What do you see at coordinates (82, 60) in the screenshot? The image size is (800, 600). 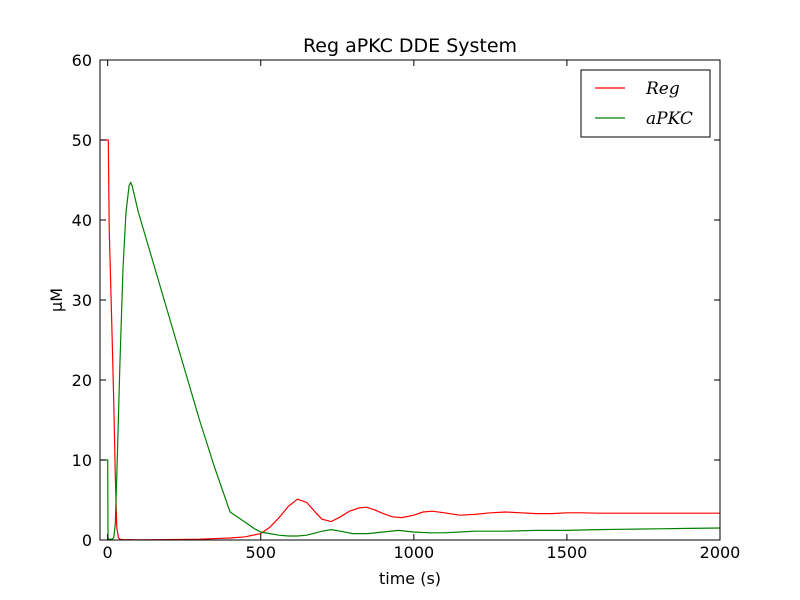 I see `y-tick-label: 60` at bounding box center [82, 60].